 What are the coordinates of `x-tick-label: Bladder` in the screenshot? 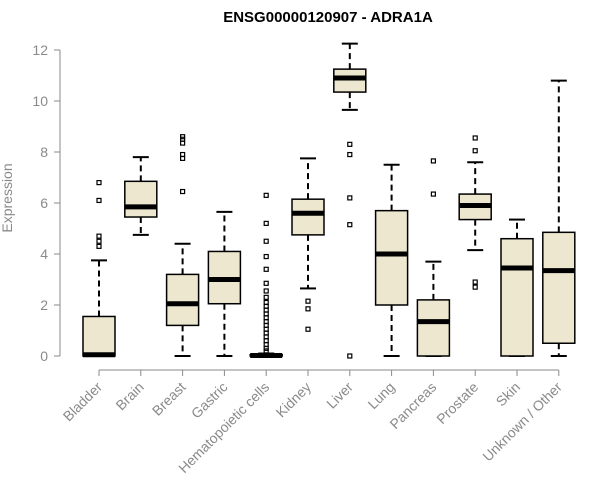 It's located at (83, 402).